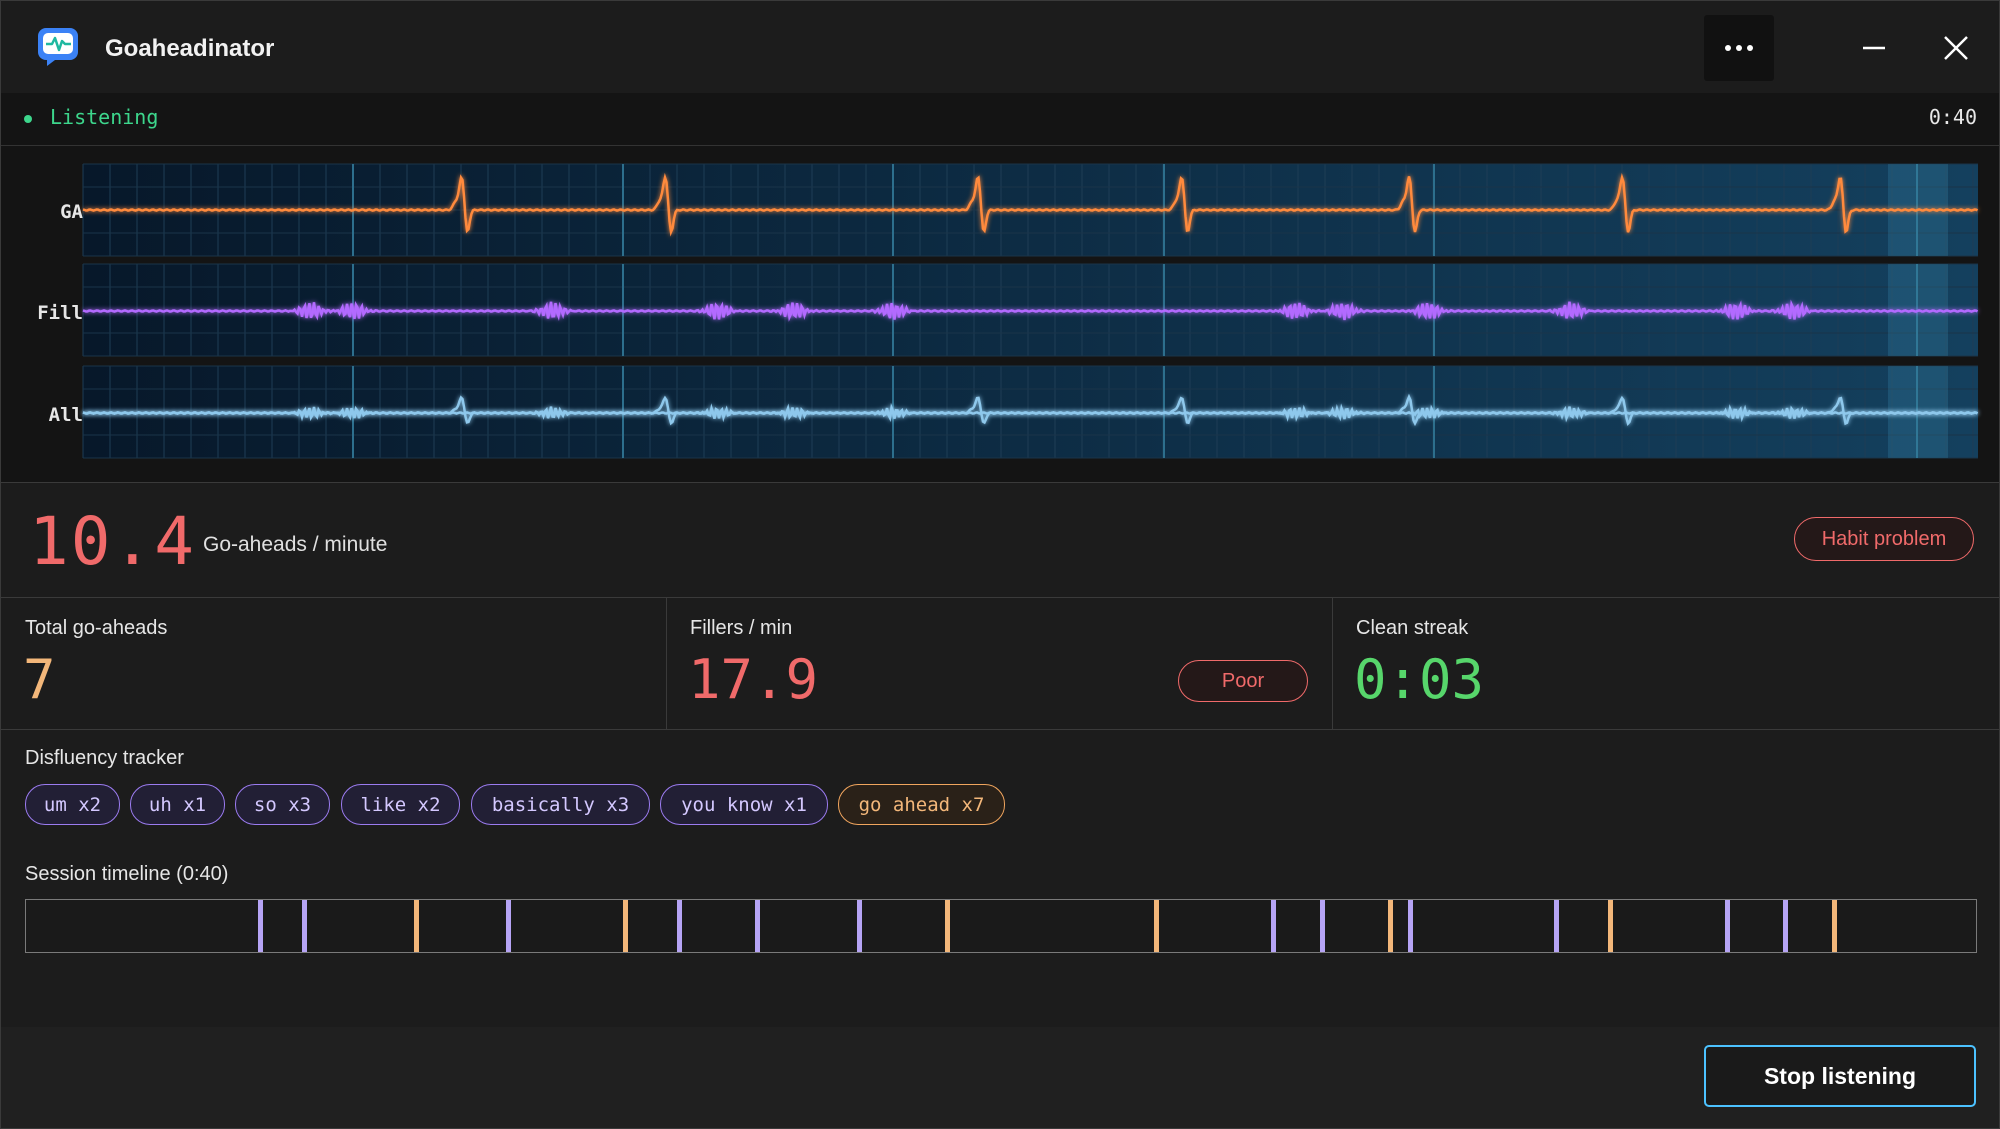 Image resolution: width=2000 pixels, height=1129 pixels. Describe the element at coordinates (190, 48) in the screenshot. I see `app-title: Goaheadinator` at that location.